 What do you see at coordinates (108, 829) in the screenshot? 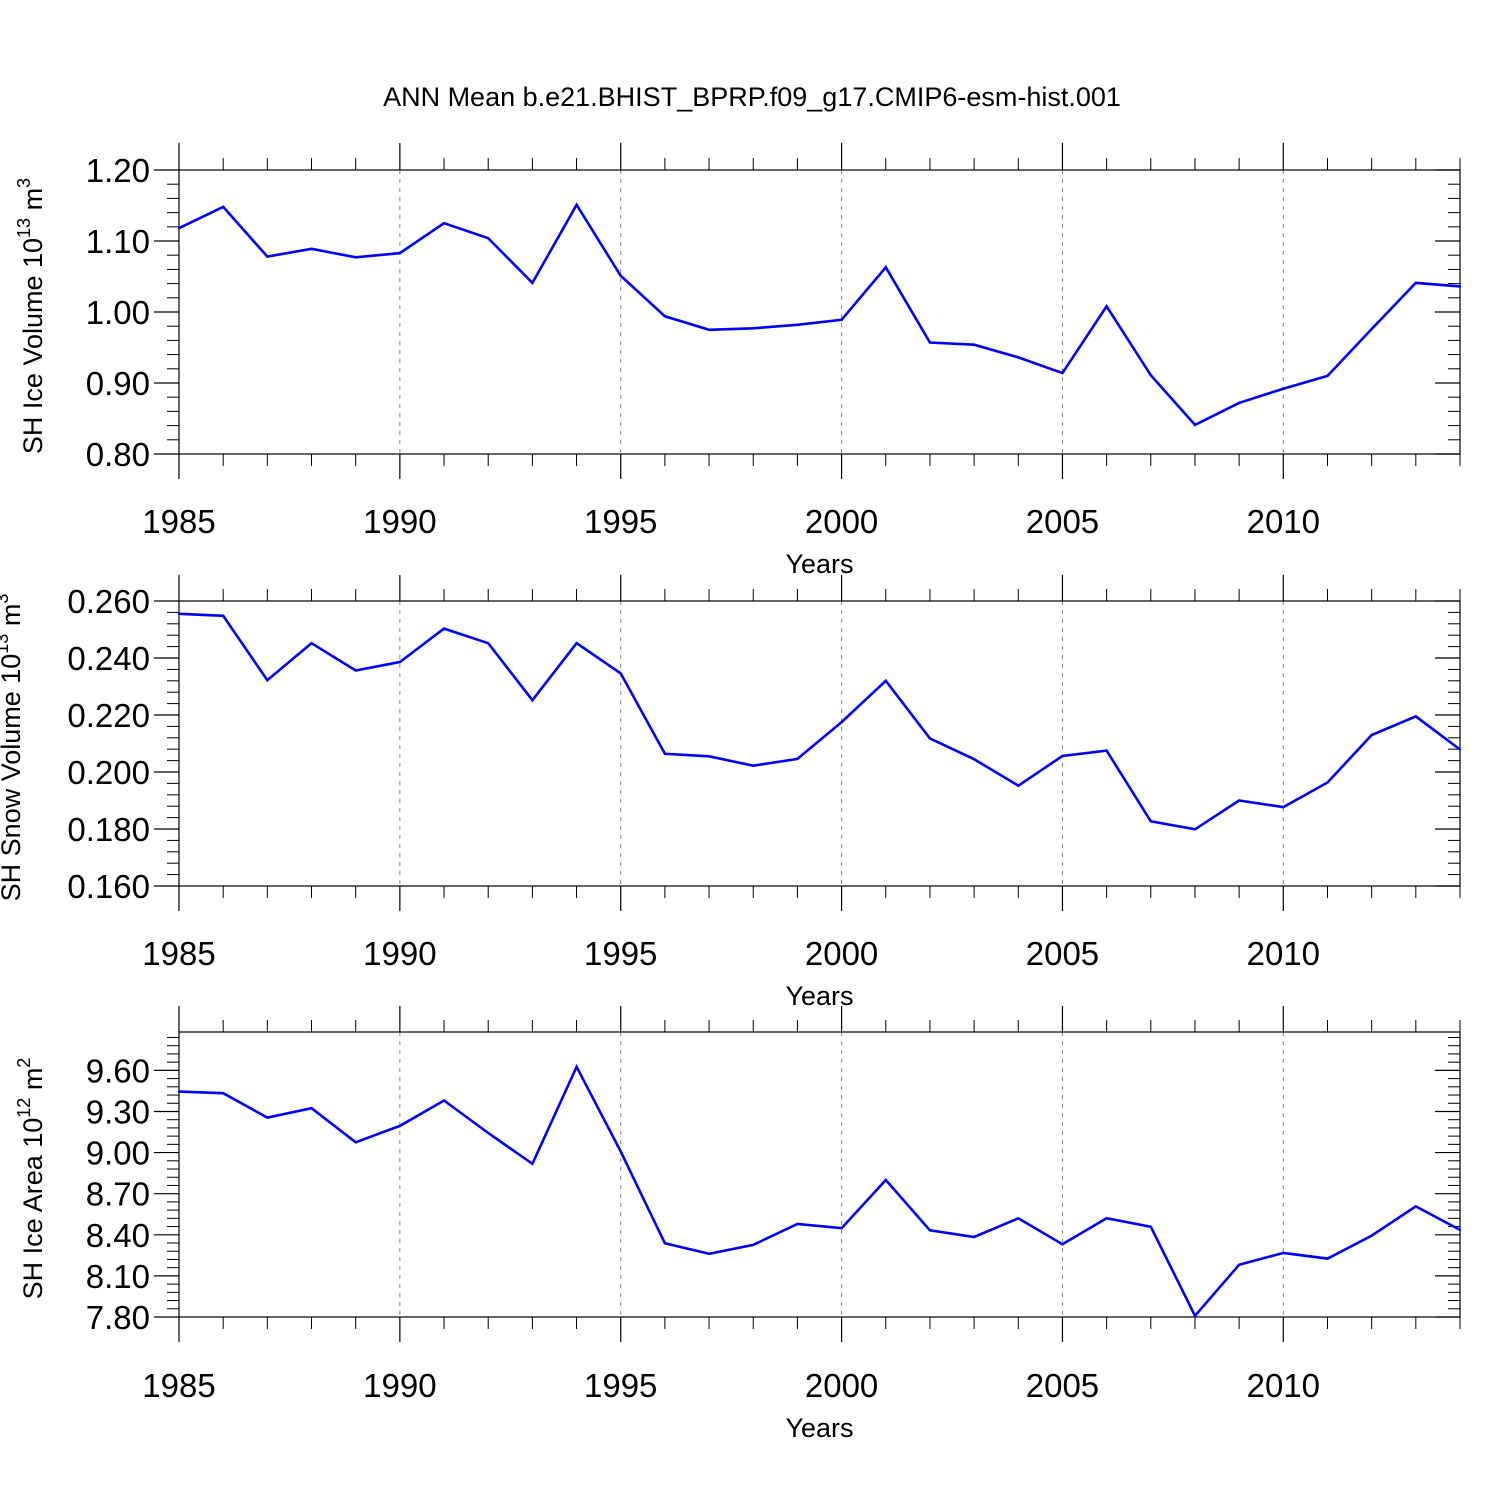
I see `y-tick-label: 0.180` at bounding box center [108, 829].